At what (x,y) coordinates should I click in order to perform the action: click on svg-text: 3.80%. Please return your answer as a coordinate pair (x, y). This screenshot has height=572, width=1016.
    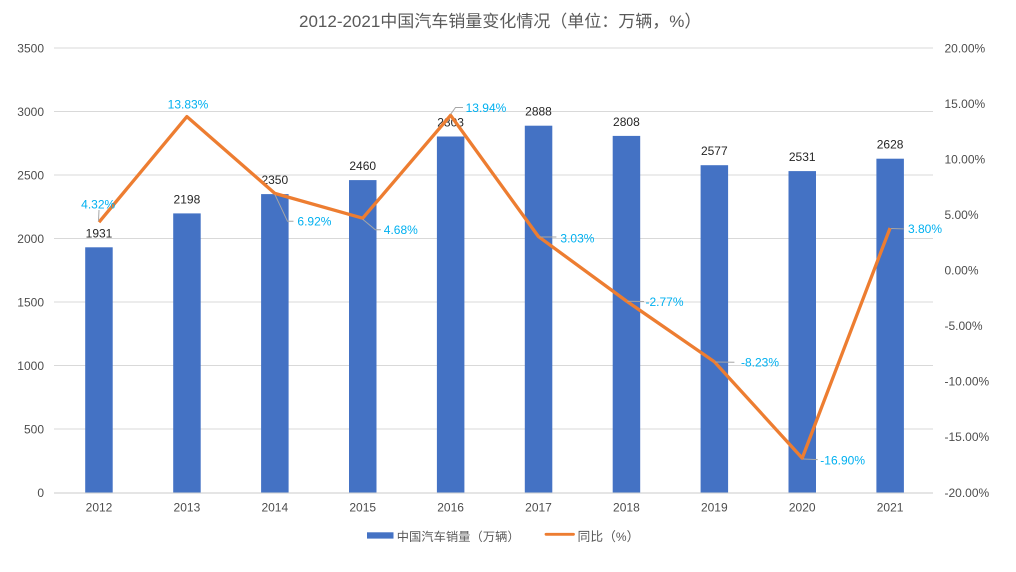
    Looking at the image, I should click on (925, 229).